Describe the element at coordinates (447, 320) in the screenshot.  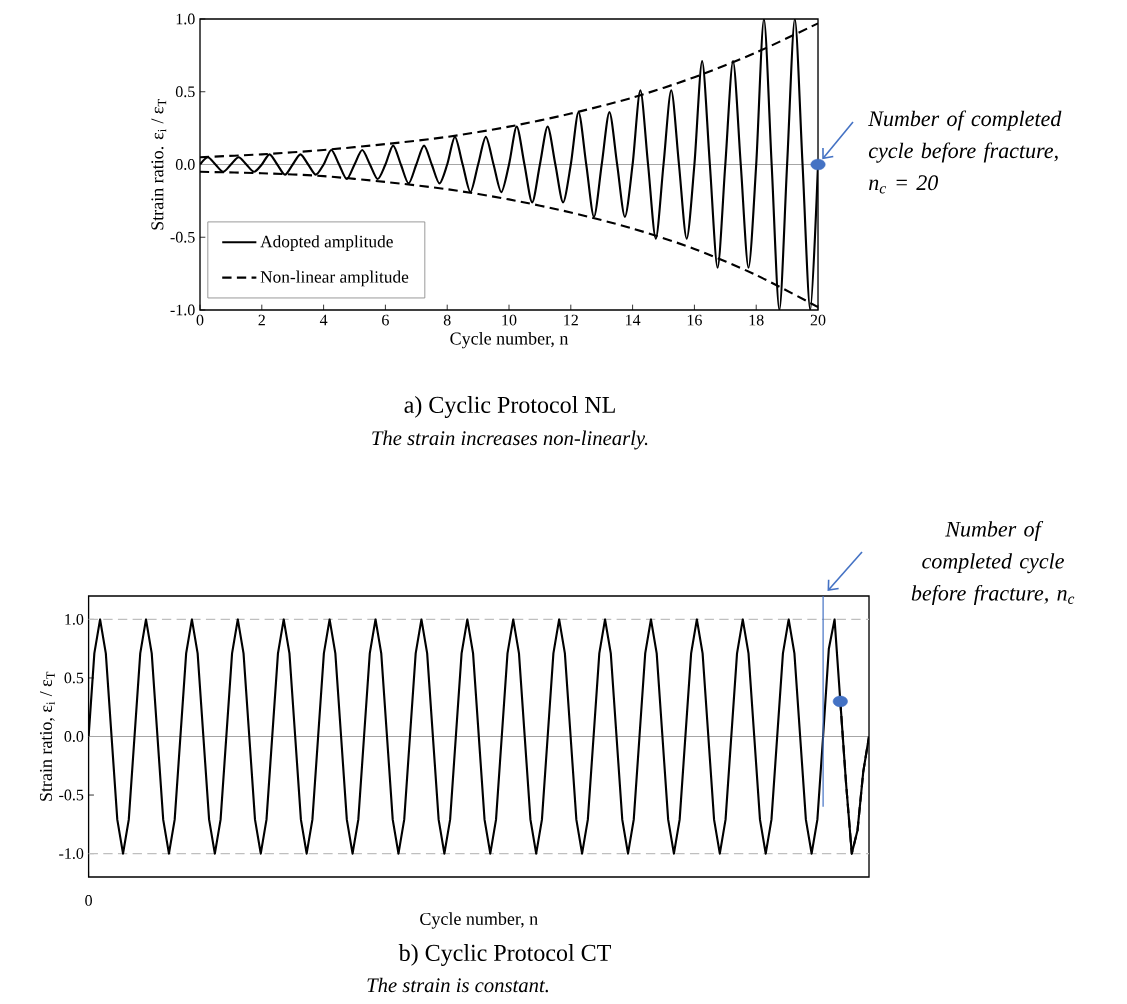
I see `x-tick-label: 8` at that location.